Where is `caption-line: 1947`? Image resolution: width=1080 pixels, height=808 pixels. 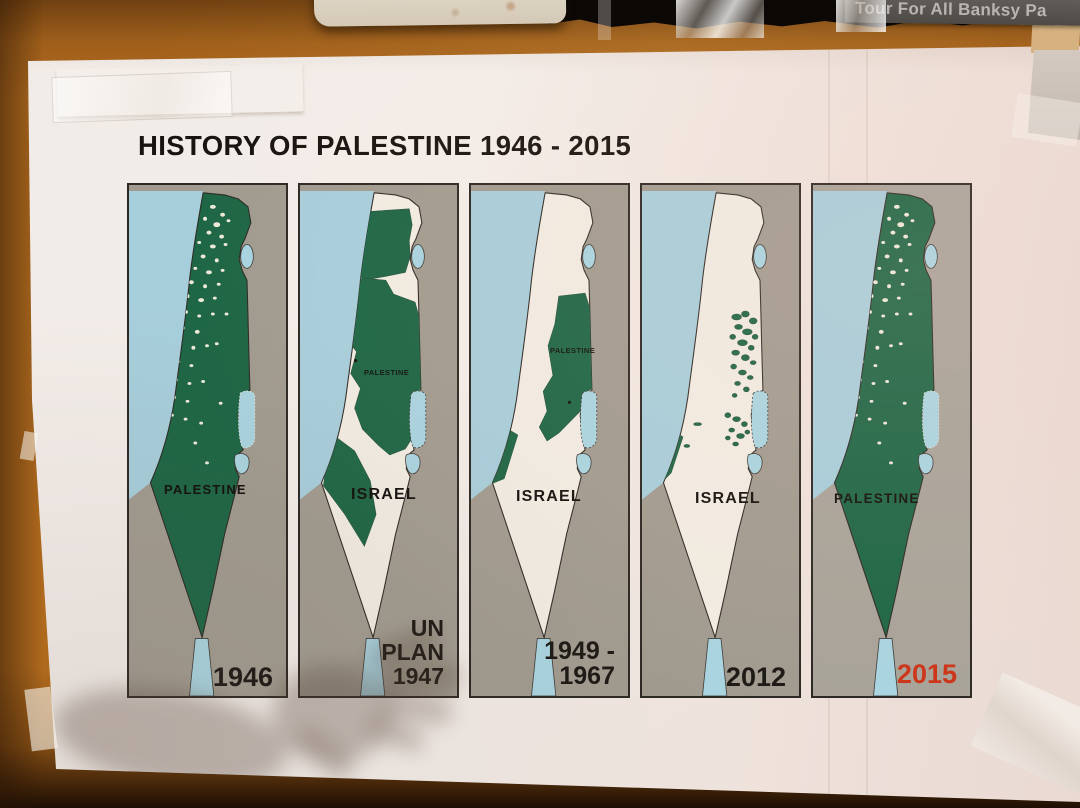 caption-line: 1947 is located at coordinates (418, 676).